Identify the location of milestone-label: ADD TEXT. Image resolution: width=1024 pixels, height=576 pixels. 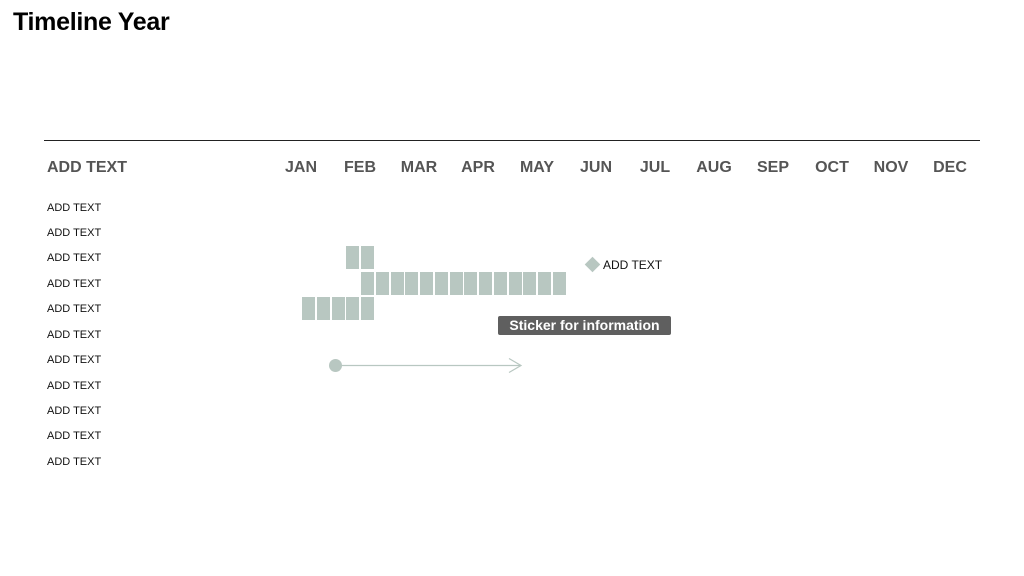
(633, 265).